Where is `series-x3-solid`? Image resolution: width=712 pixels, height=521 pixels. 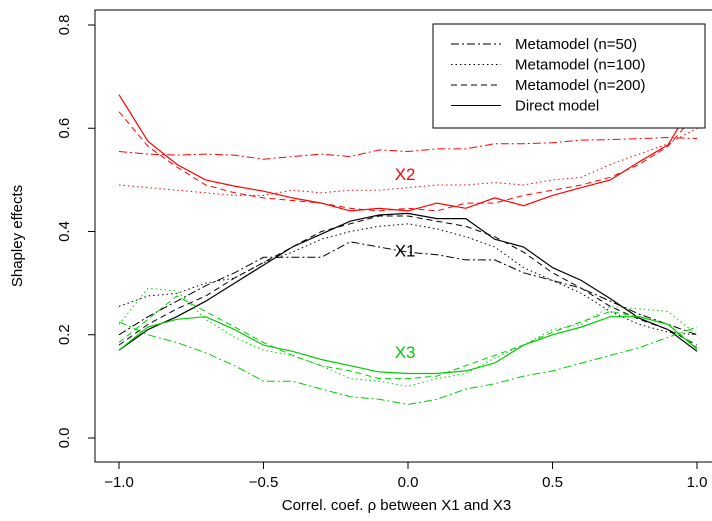
series-x3-solid is located at coordinates (408, 345).